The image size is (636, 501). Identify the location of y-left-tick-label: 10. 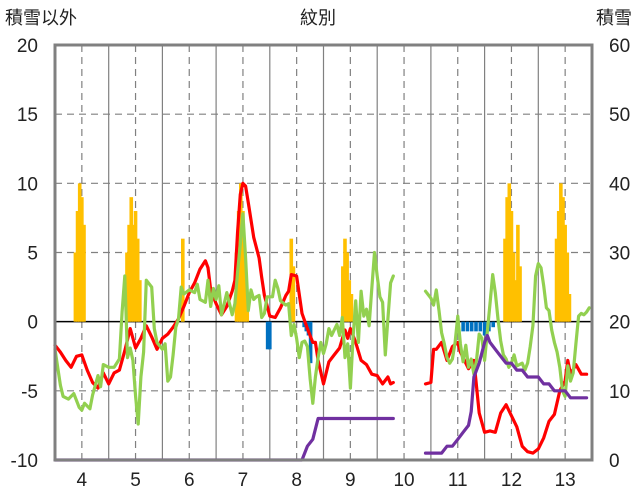
(27, 184).